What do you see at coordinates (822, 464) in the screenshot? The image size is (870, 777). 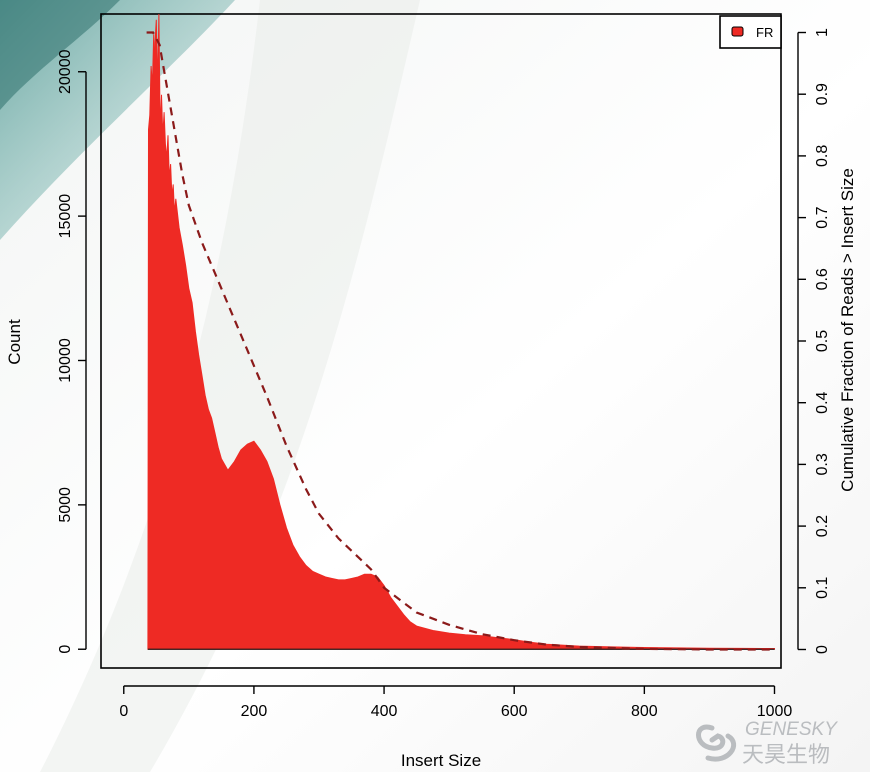 I see `y2-tick-label: 0.3` at bounding box center [822, 464].